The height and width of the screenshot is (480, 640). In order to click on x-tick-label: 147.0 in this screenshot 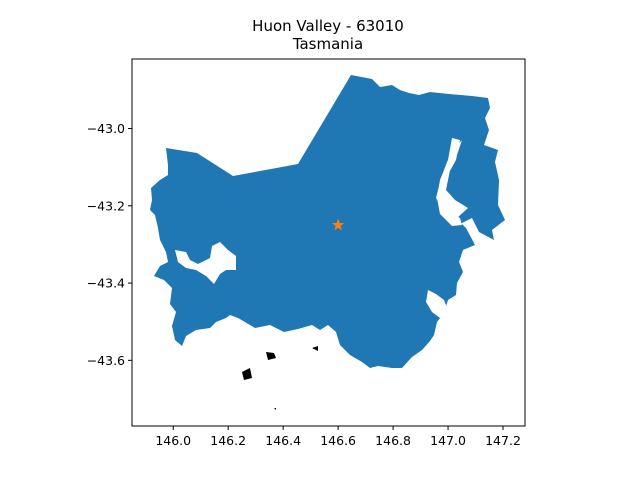, I will do `click(448, 440)`.